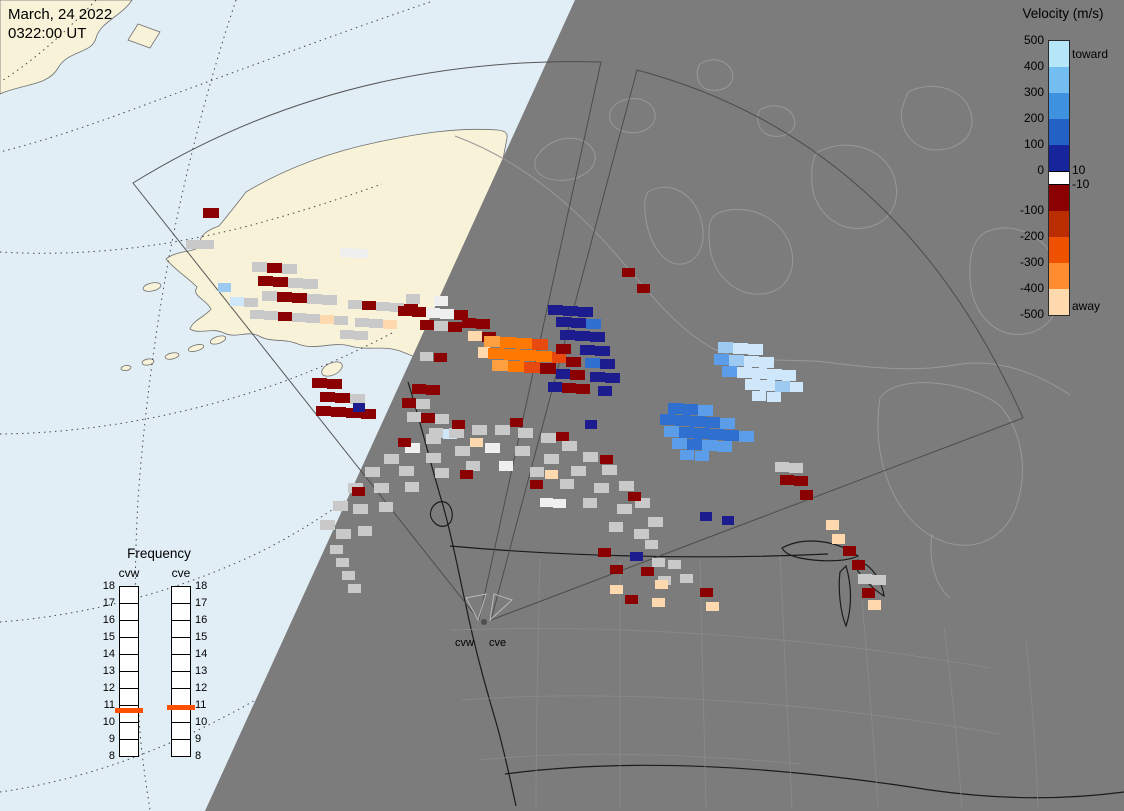 Image resolution: width=1124 pixels, height=811 pixels. I want to click on time-text: 0322:00 UT, so click(47, 33).